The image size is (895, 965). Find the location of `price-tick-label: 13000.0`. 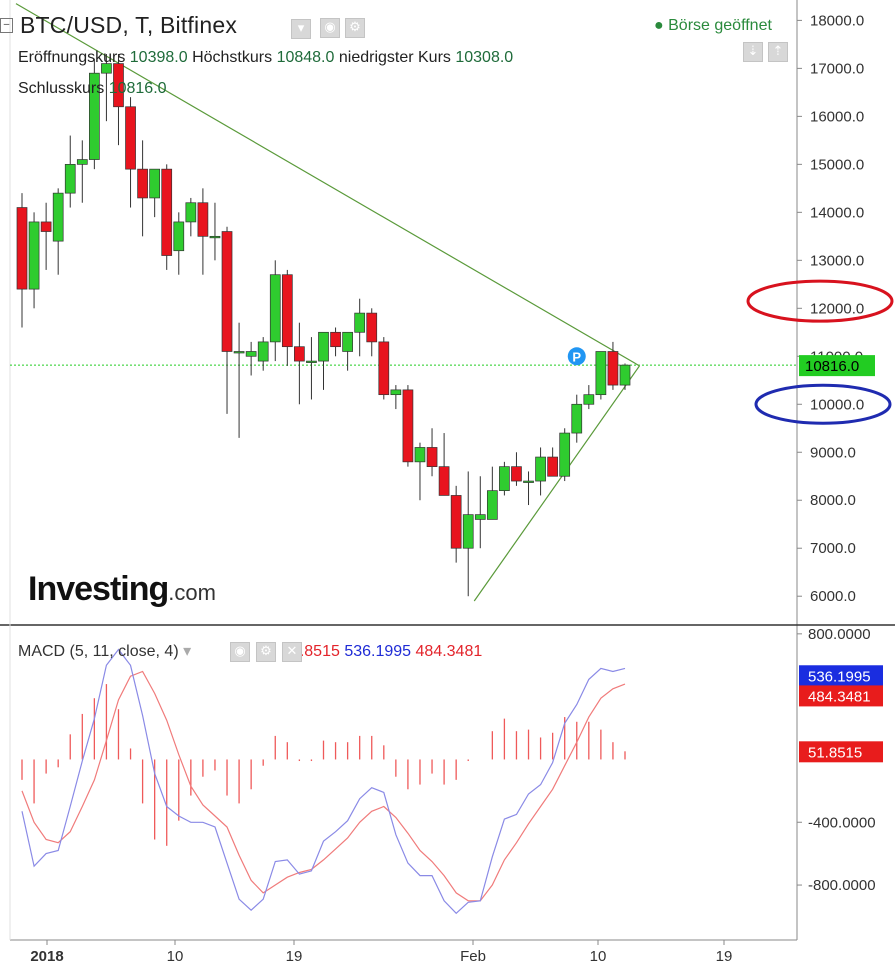

price-tick-label: 13000.0 is located at coordinates (837, 260).